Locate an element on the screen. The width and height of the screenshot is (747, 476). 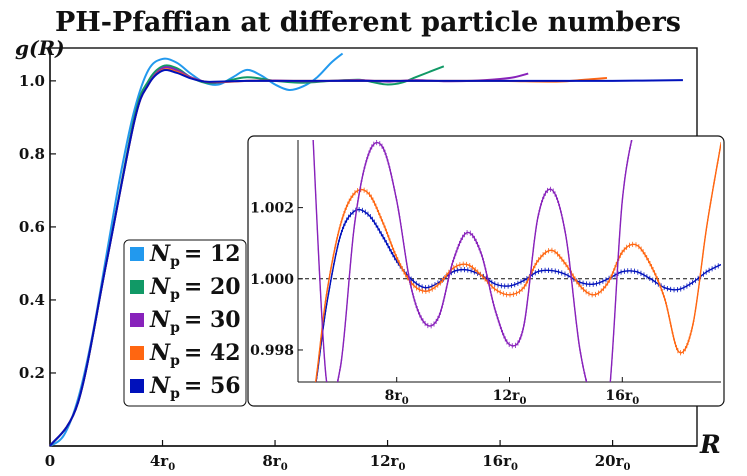
inset-y-tick-label: 0.998 is located at coordinates (272, 351).